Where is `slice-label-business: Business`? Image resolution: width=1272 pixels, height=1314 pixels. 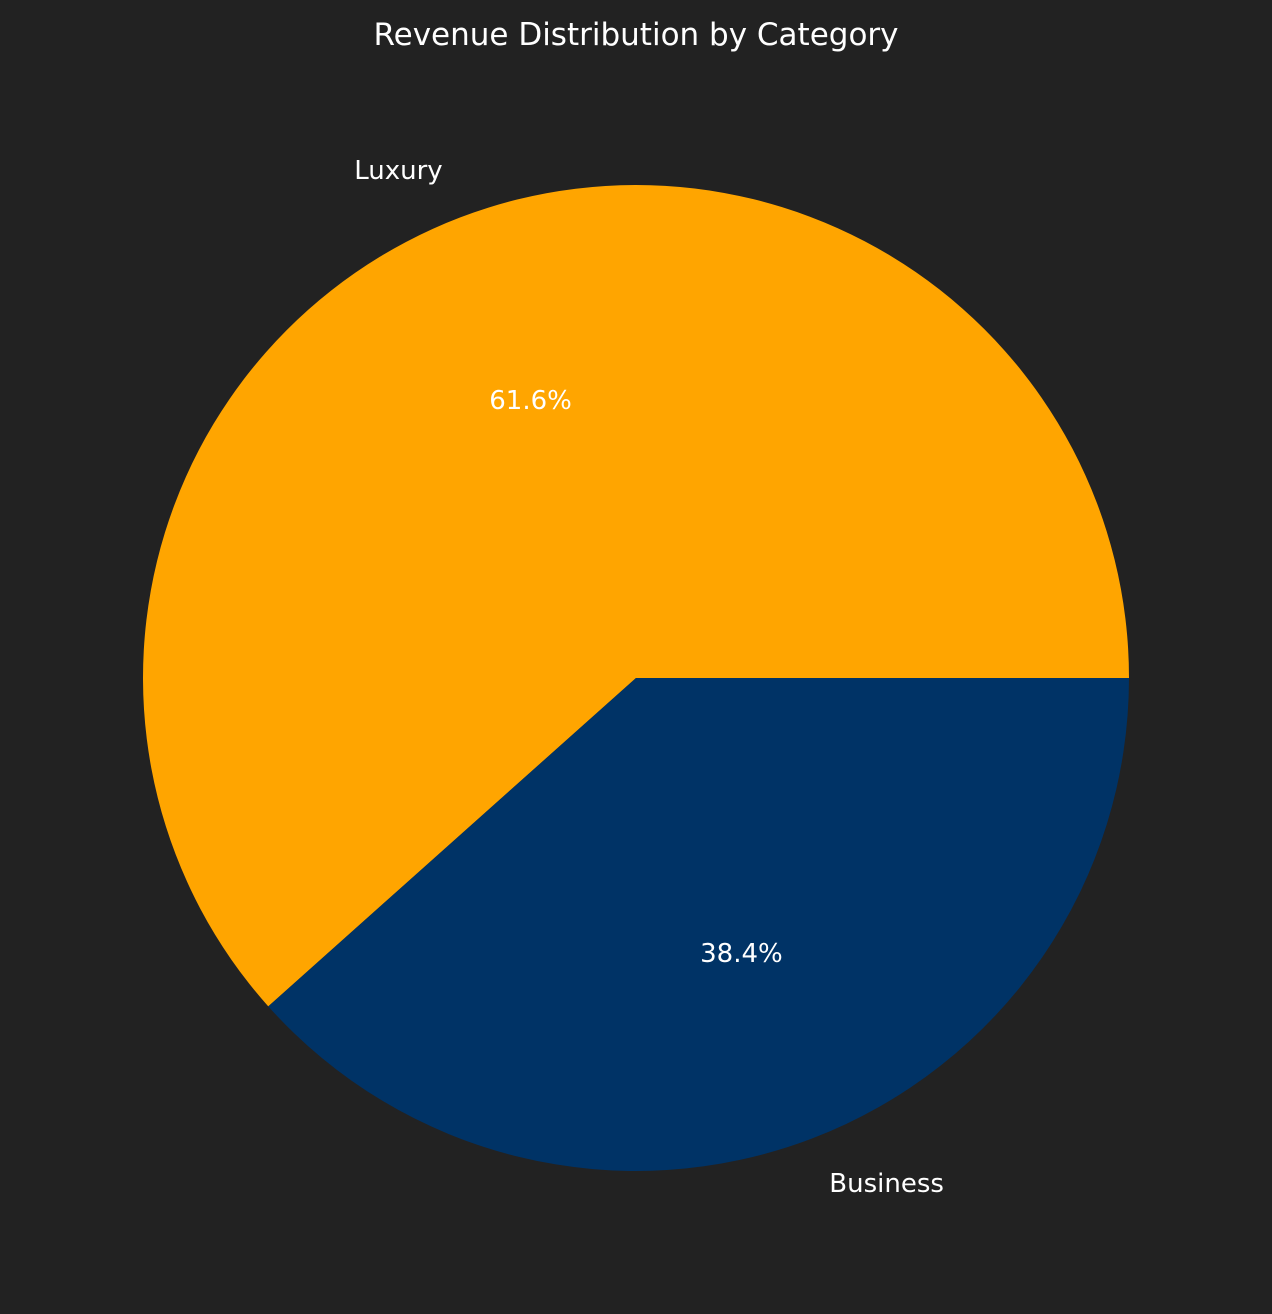 slice-label-business: Business is located at coordinates (886, 1184).